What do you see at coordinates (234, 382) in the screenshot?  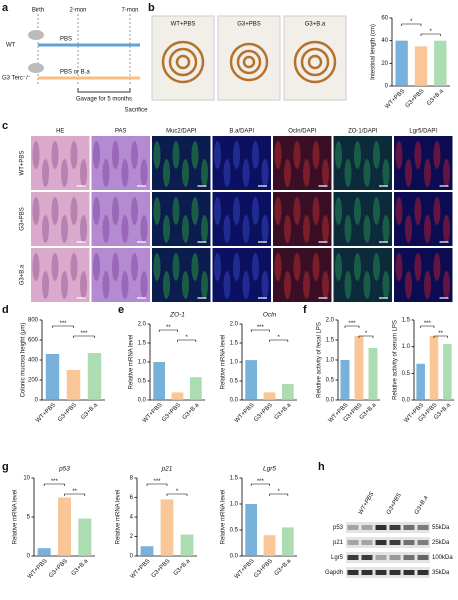 I see `y-tick-label: 0.5` at bounding box center [234, 382].